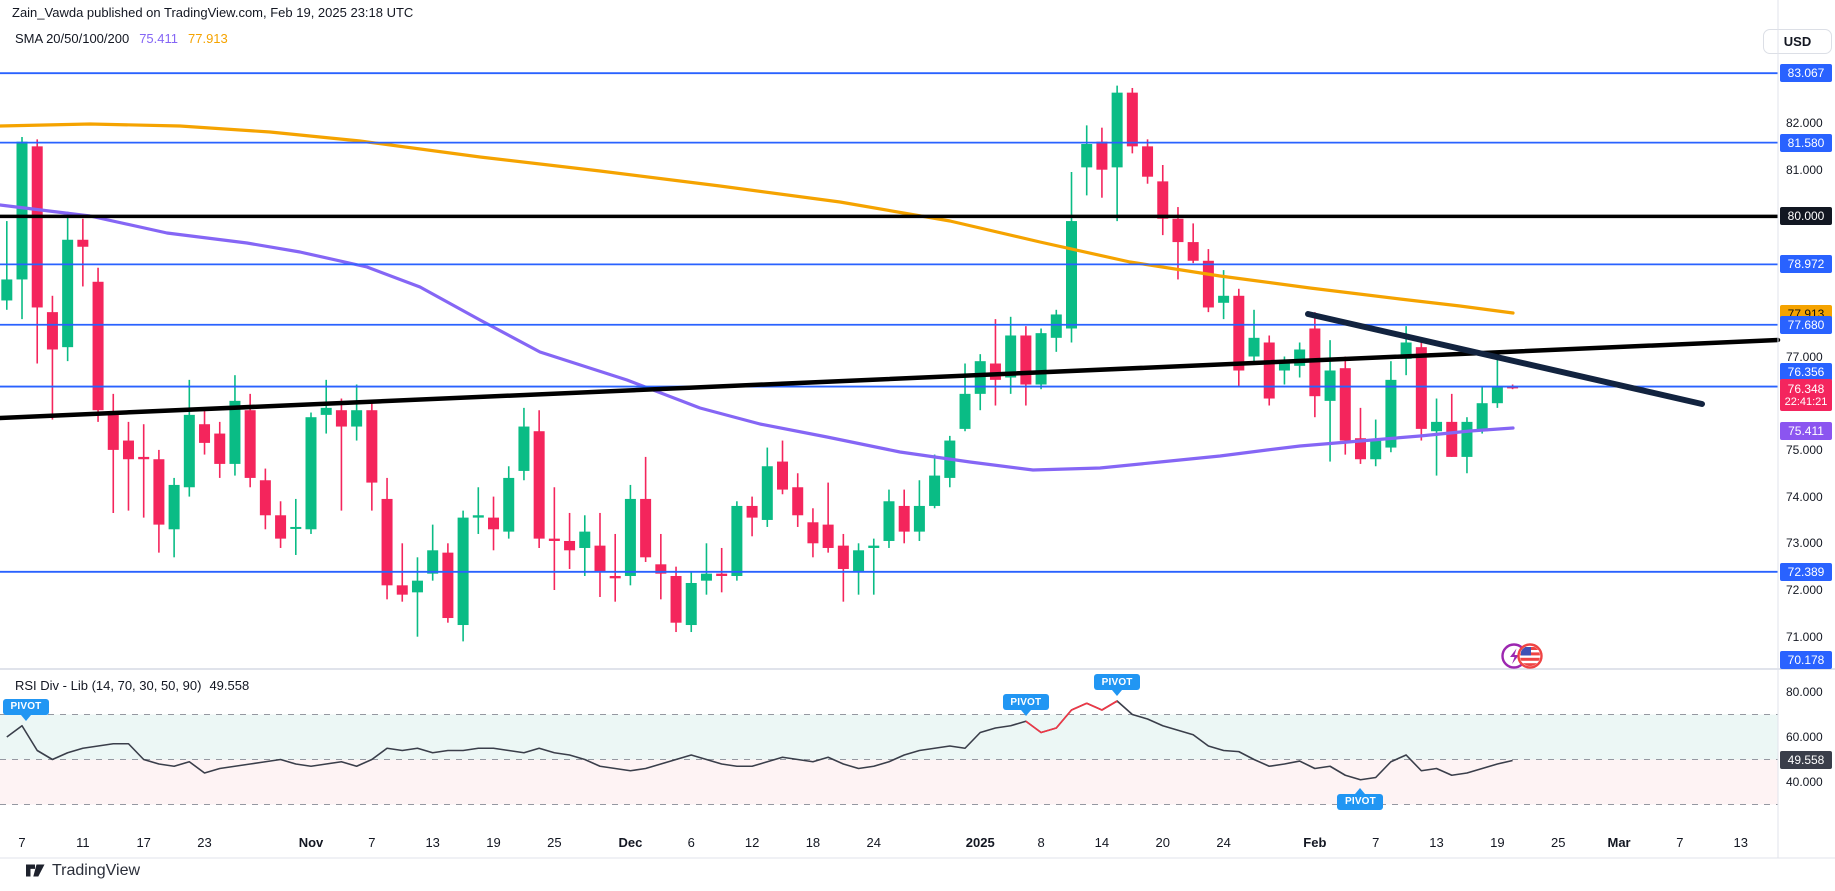 This screenshot has width=1835, height=891. I want to click on sma-legend: SMA 20/50/100/200 75.411 77.913, so click(121, 38).